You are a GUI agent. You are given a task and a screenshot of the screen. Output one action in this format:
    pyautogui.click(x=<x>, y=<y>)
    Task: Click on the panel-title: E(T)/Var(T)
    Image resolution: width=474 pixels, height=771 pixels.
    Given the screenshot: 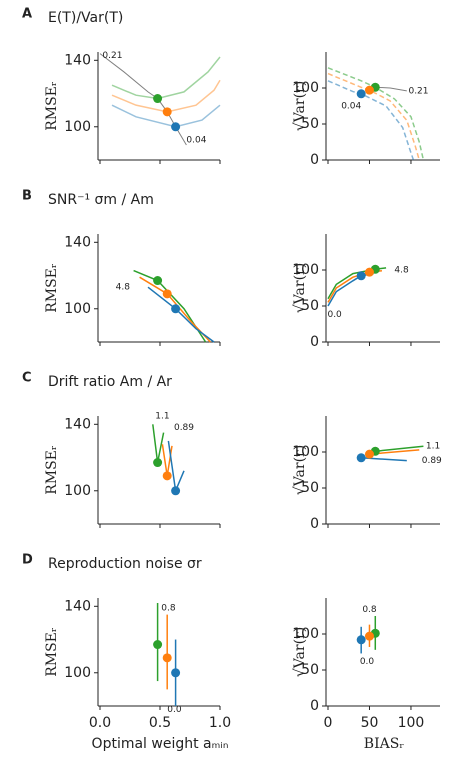 What is the action you would take?
    pyautogui.click(x=85, y=18)
    